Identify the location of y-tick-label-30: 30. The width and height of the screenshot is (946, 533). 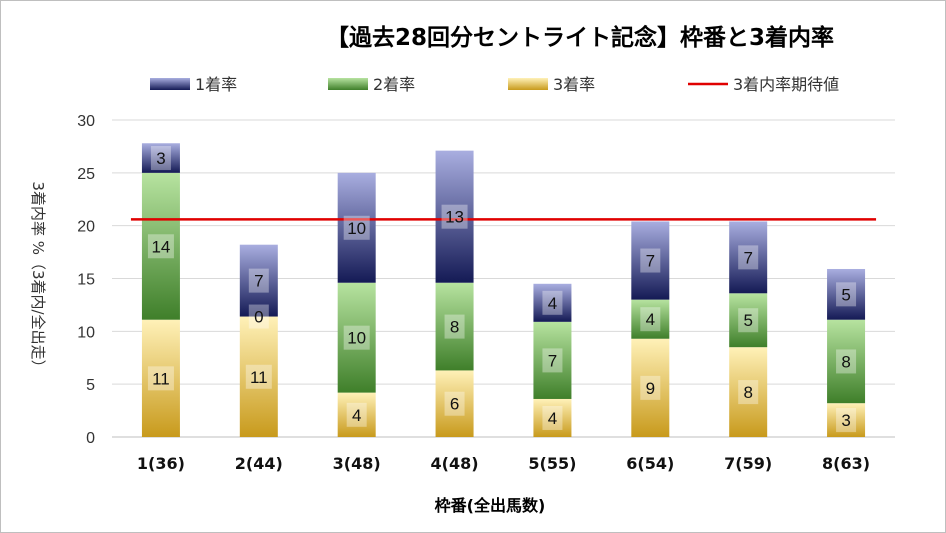
(86, 121).